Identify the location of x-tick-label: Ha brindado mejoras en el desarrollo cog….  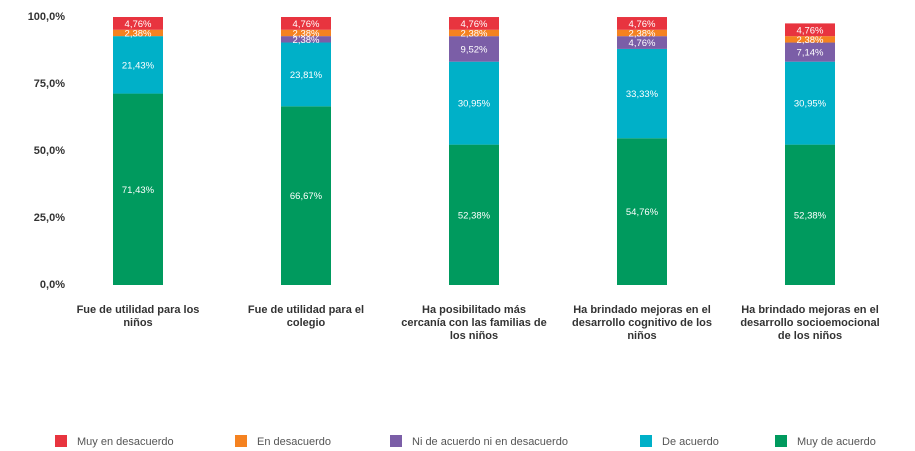
(642, 323).